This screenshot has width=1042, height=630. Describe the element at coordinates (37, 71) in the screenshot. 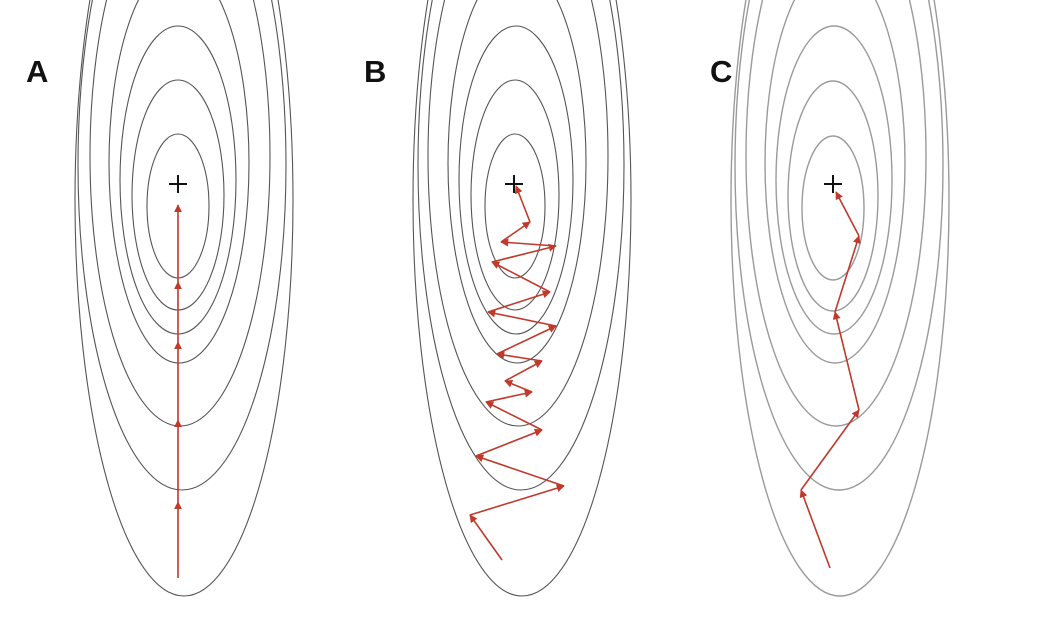

I see `panel-label-a: A` at that location.